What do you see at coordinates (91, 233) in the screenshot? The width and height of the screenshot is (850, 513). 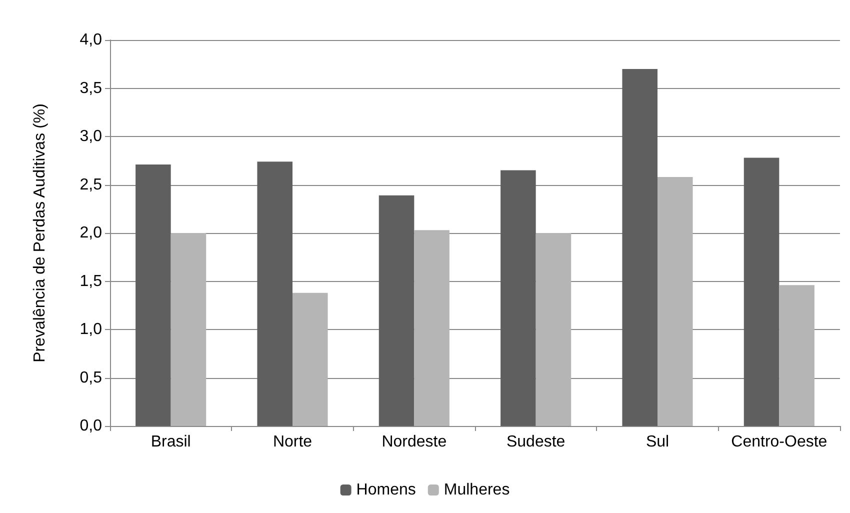 I see `y-tick-label: 2,0` at bounding box center [91, 233].